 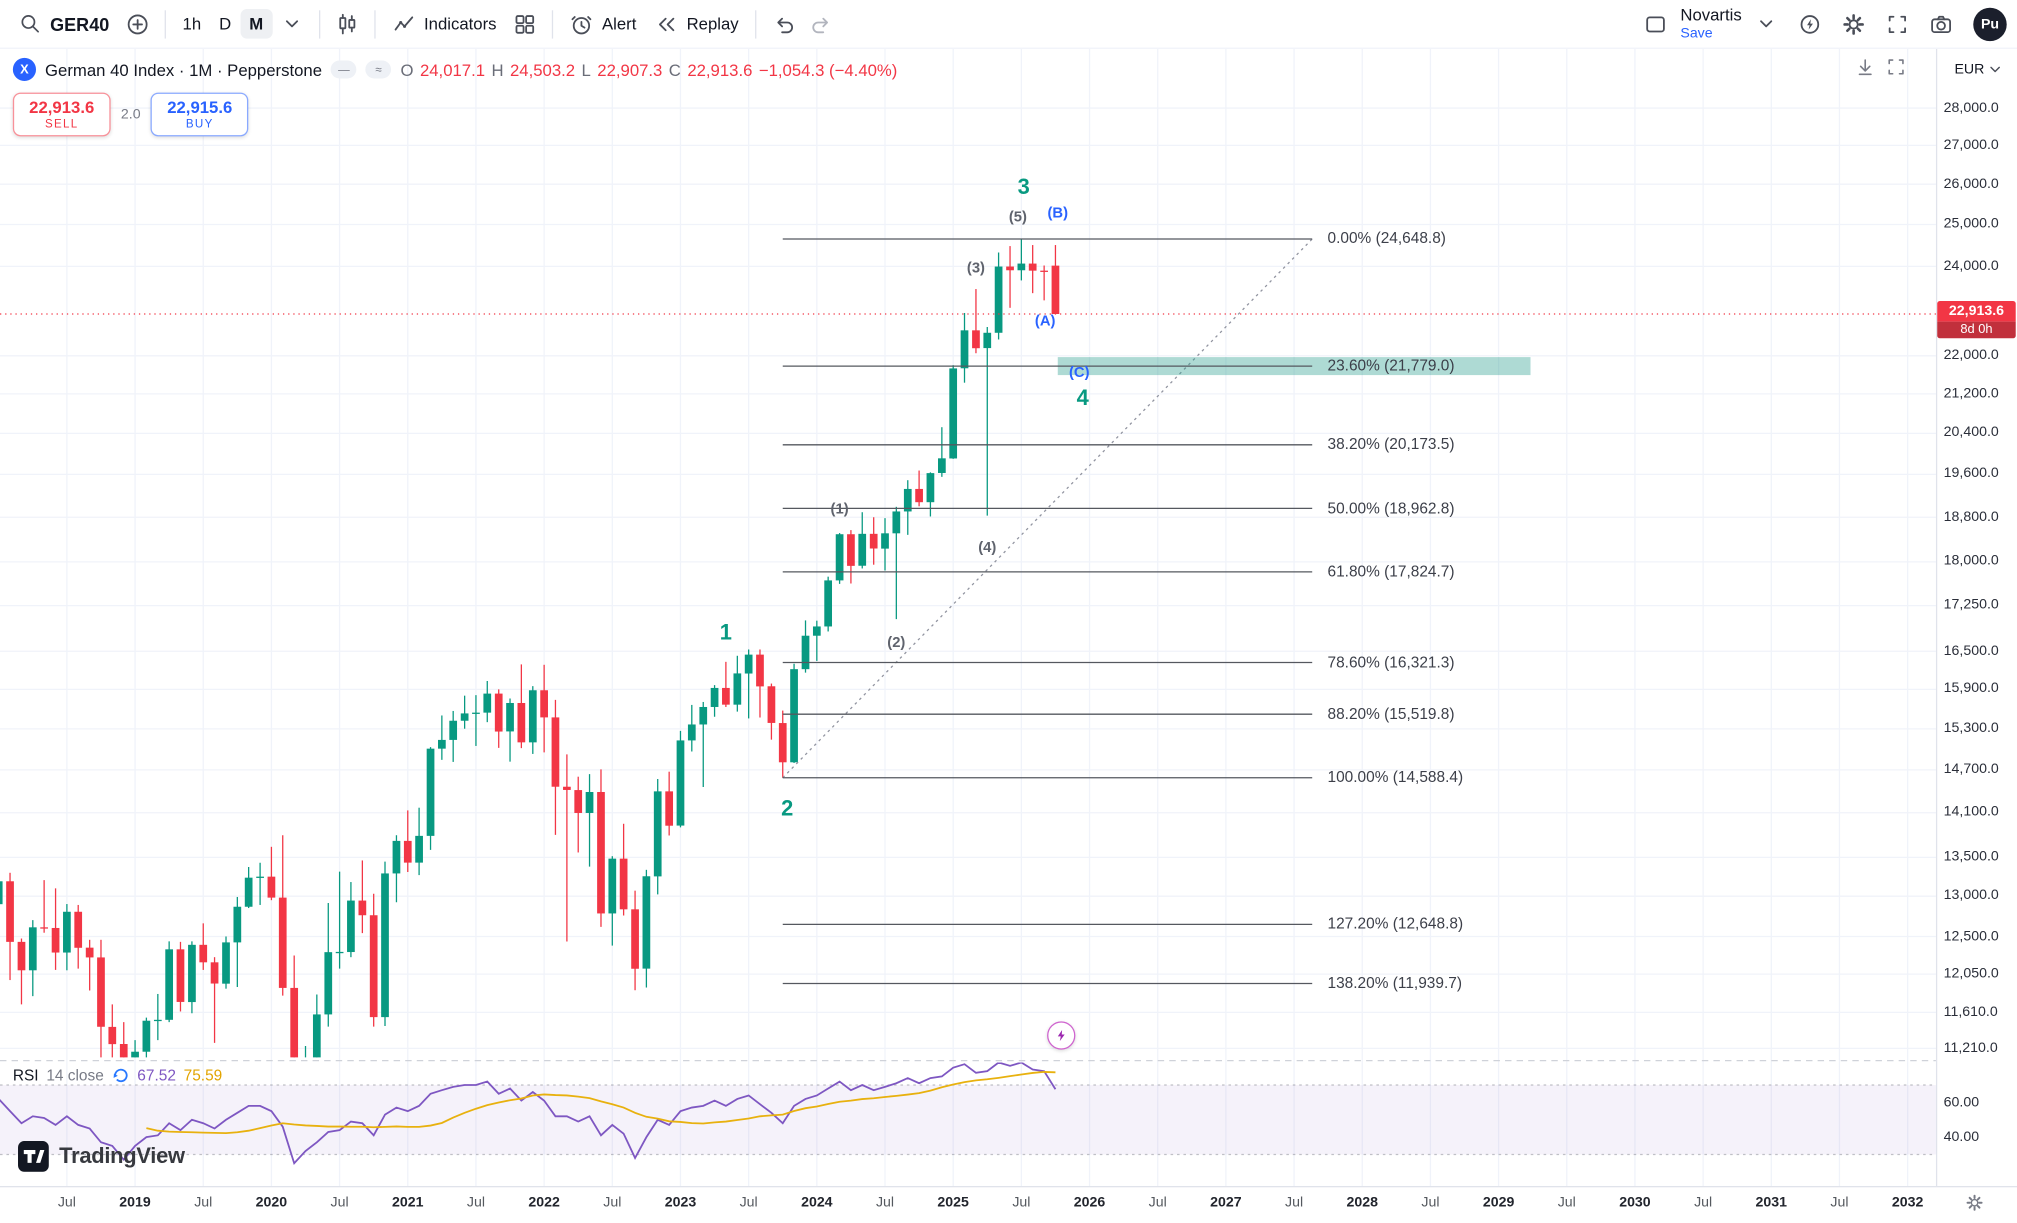 I want to click on interval-d: D, so click(x=225, y=24).